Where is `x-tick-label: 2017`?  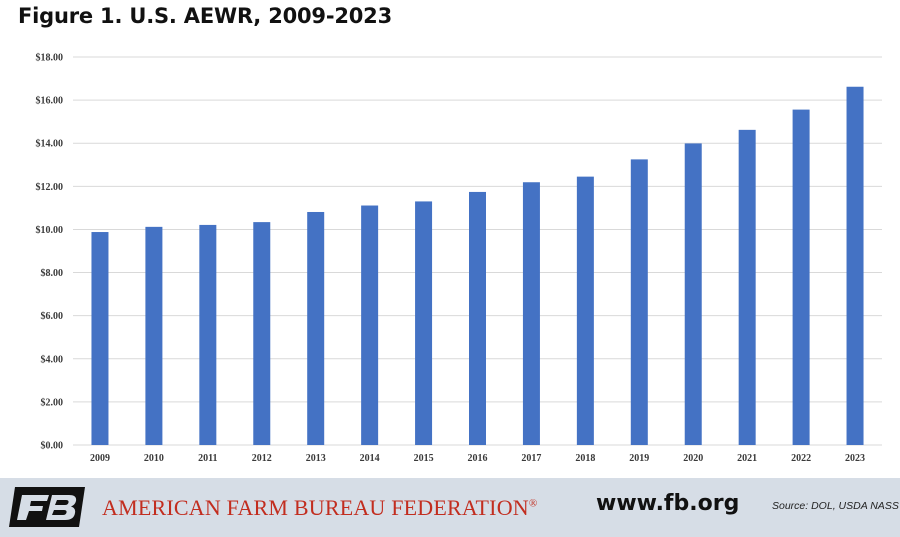
x-tick-label: 2017 is located at coordinates (531, 458).